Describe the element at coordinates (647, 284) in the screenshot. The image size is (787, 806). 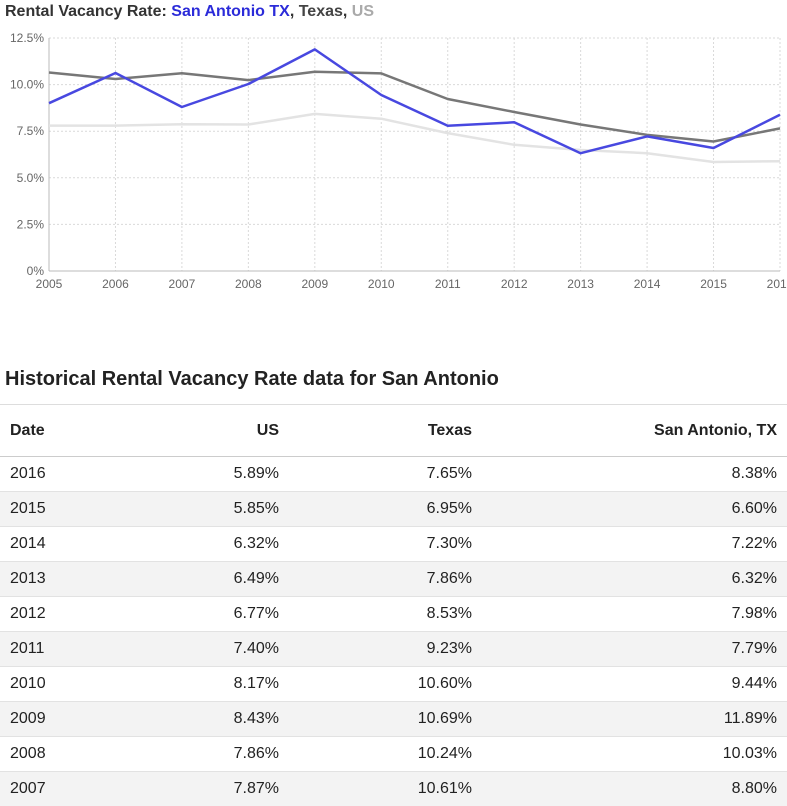
I see `x-tick-label: 2014` at that location.